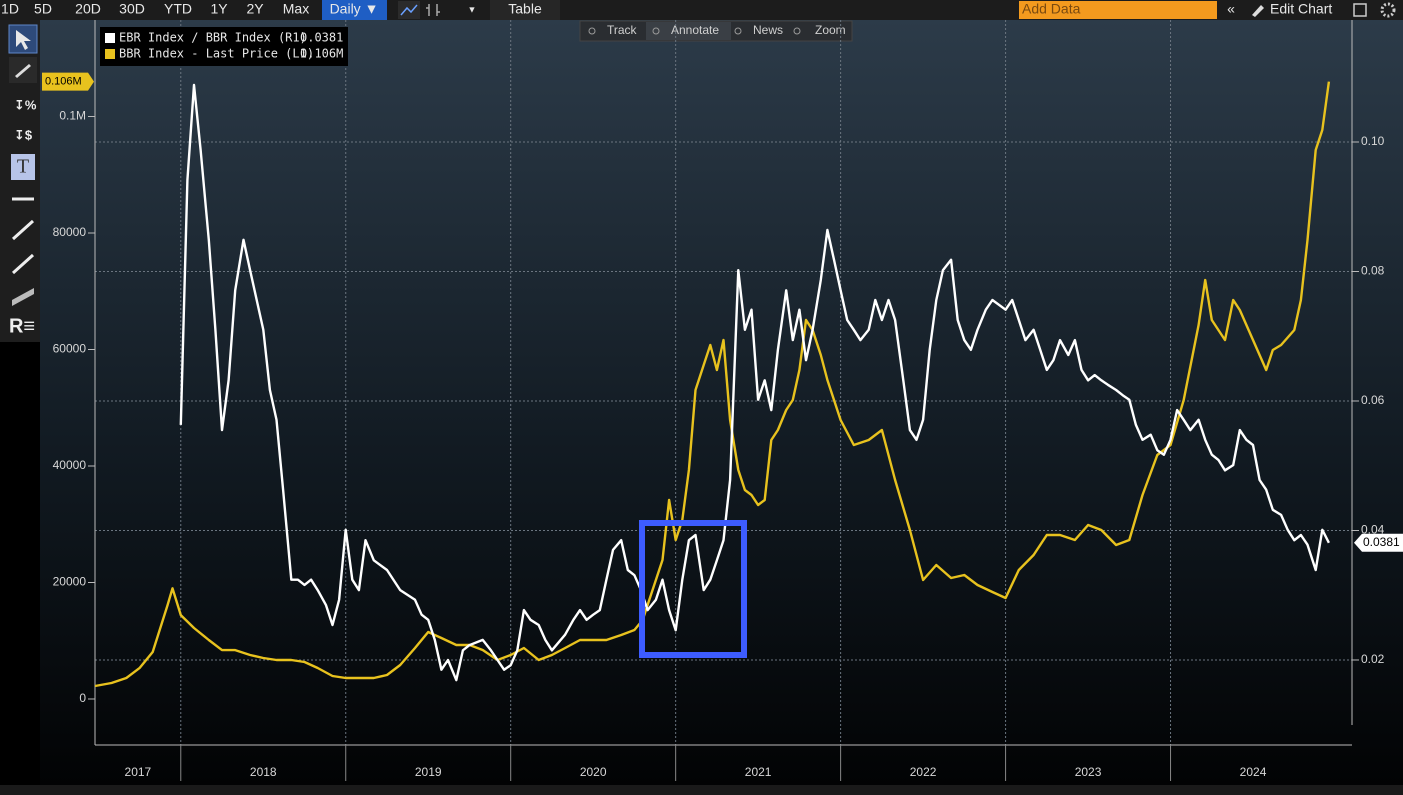  I want to click on y-tick-label: 80000, so click(70, 232).